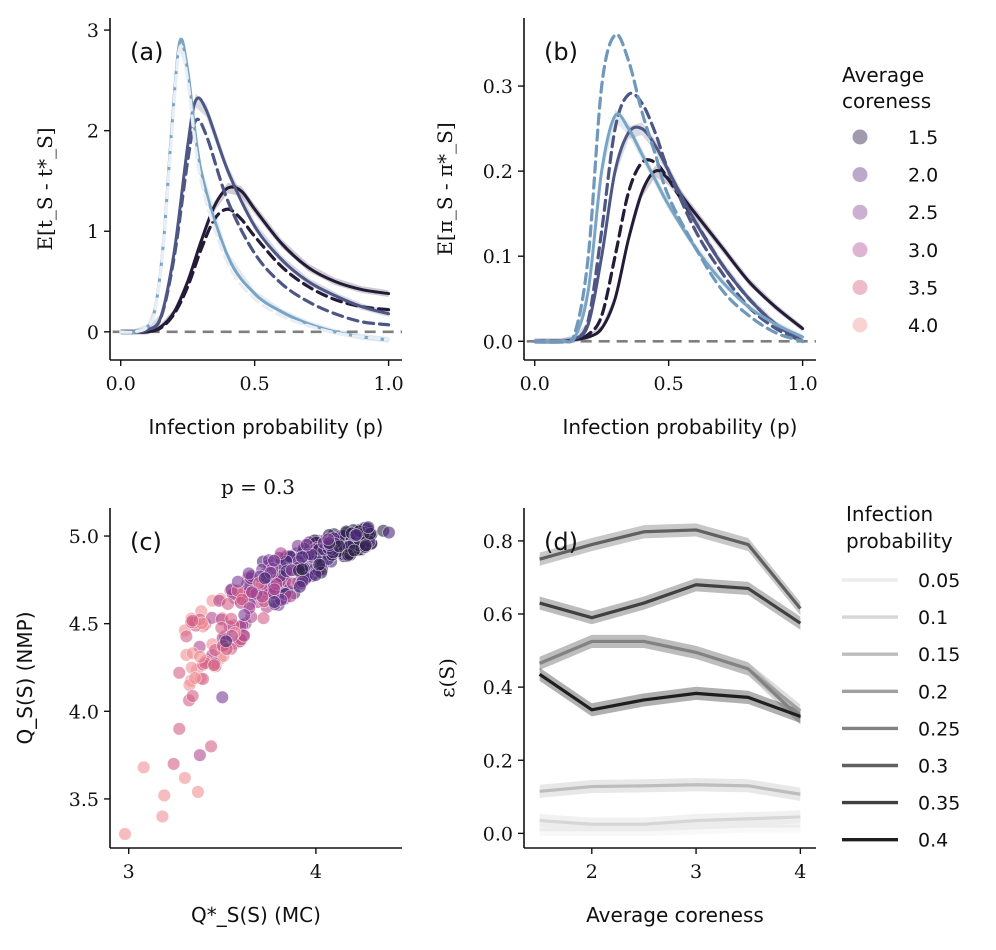 This screenshot has height=950, width=996. Describe the element at coordinates (933, 767) in the screenshot. I see `legend-label: 0.3` at that location.